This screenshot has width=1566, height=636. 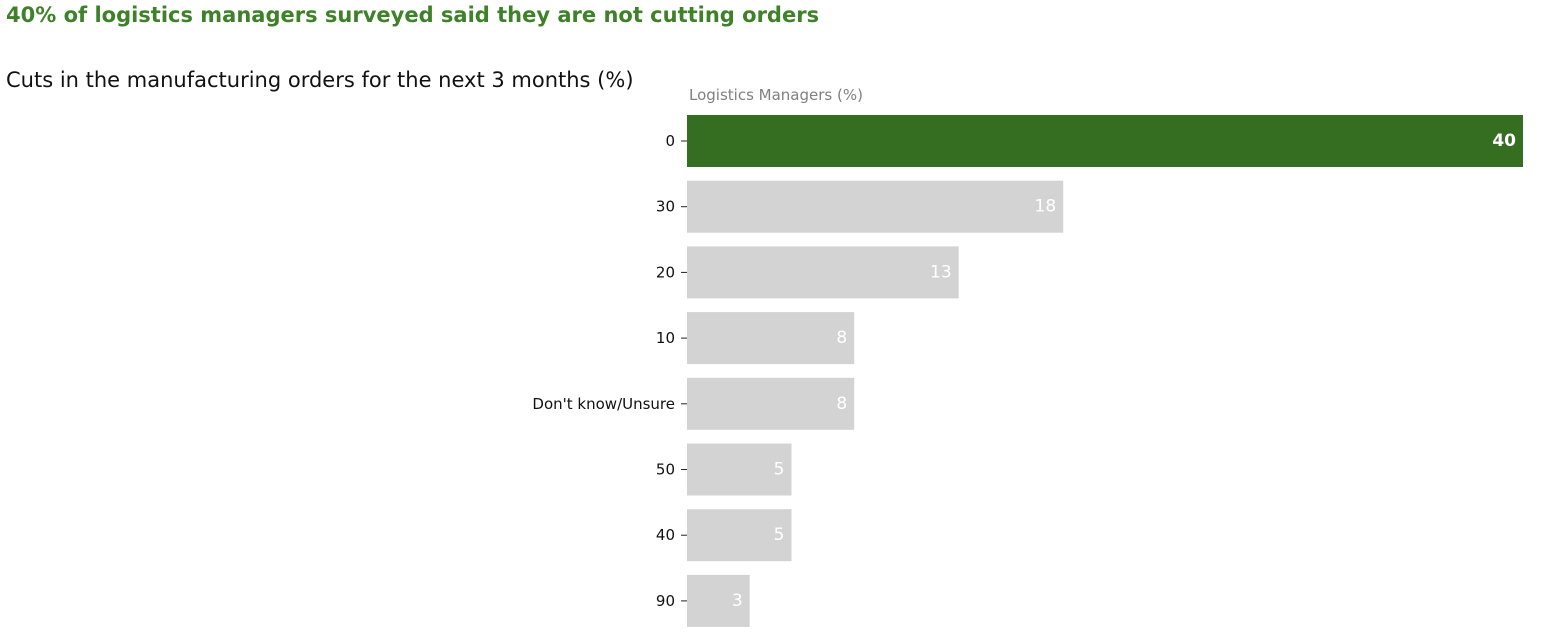 What do you see at coordinates (665, 535) in the screenshot?
I see `category-label: 40` at bounding box center [665, 535].